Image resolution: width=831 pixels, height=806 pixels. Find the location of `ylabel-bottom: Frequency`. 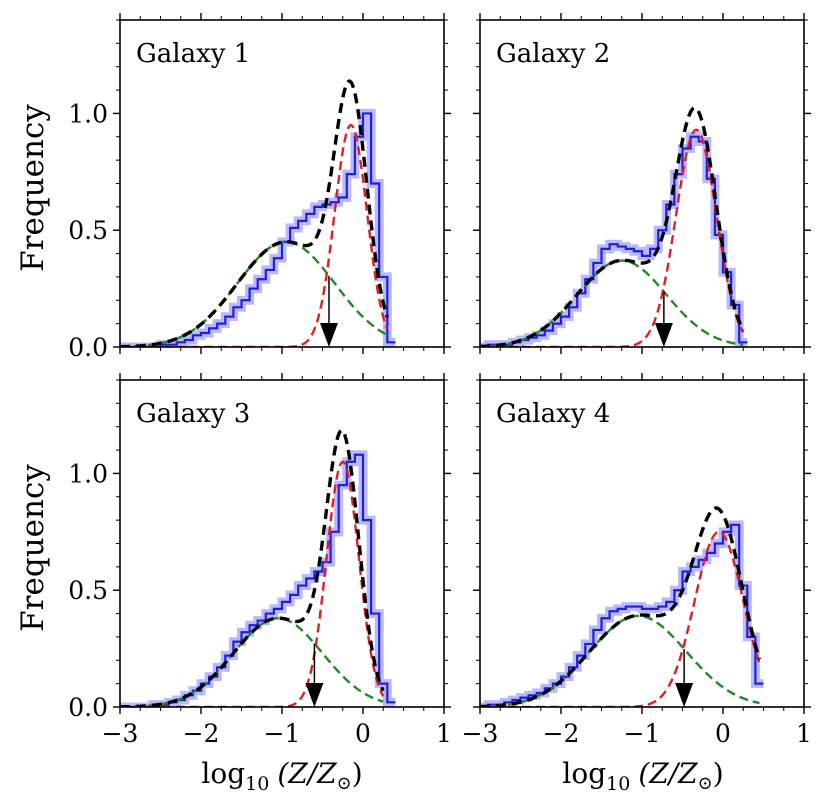

ylabel-bottom: Frequency is located at coordinates (33, 548).